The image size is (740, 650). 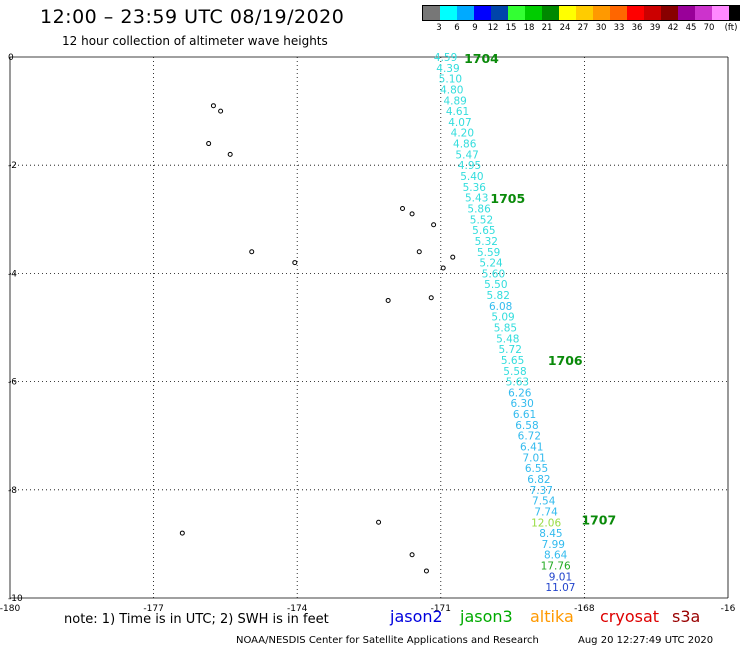 I want to click on x-tick-label: -168, so click(x=584, y=609).